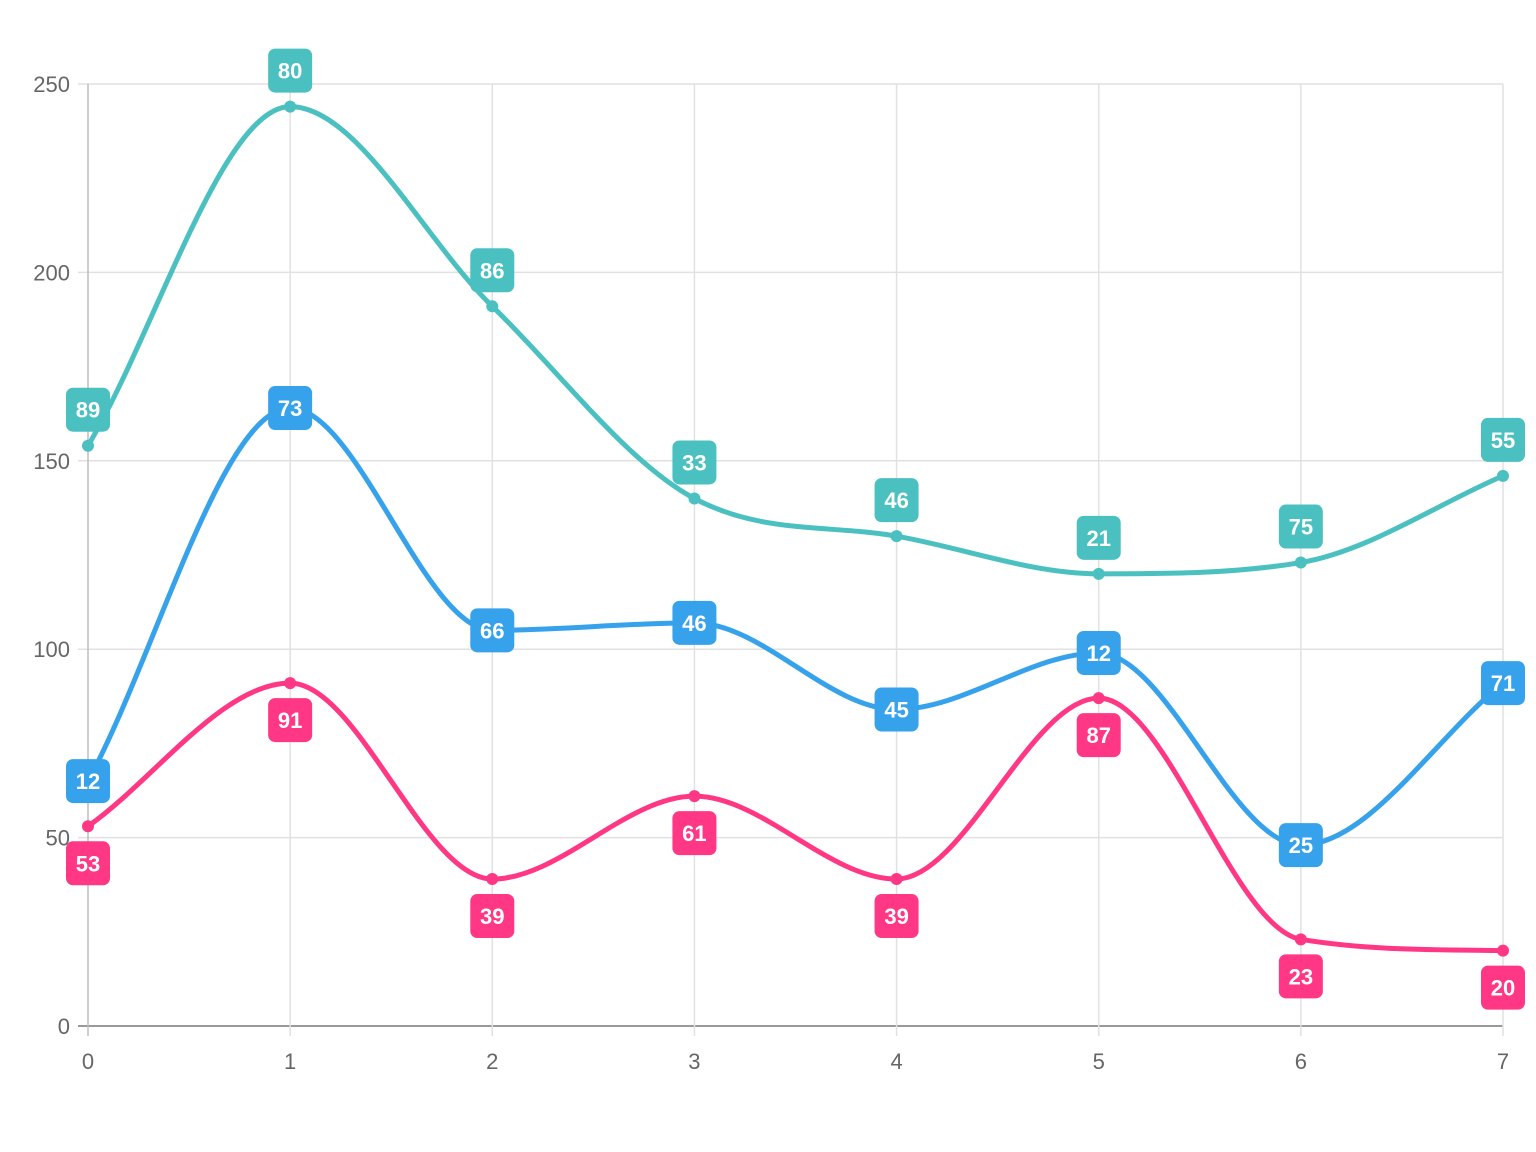  I want to click on data-label-pink: 87, so click(1098, 735).